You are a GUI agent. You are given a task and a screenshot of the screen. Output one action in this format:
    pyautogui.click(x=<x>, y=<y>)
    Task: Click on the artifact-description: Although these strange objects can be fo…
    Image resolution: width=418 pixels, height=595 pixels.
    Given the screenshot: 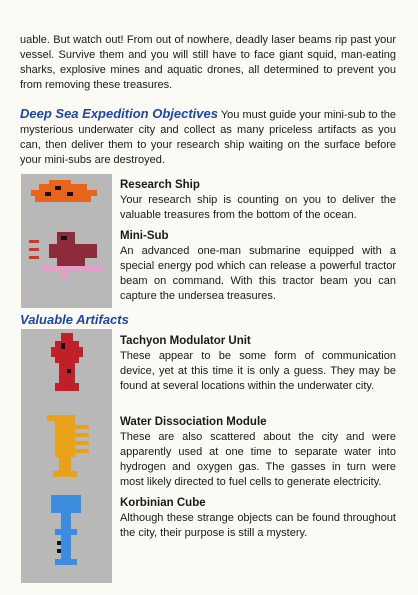 What is the action you would take?
    pyautogui.click(x=258, y=525)
    